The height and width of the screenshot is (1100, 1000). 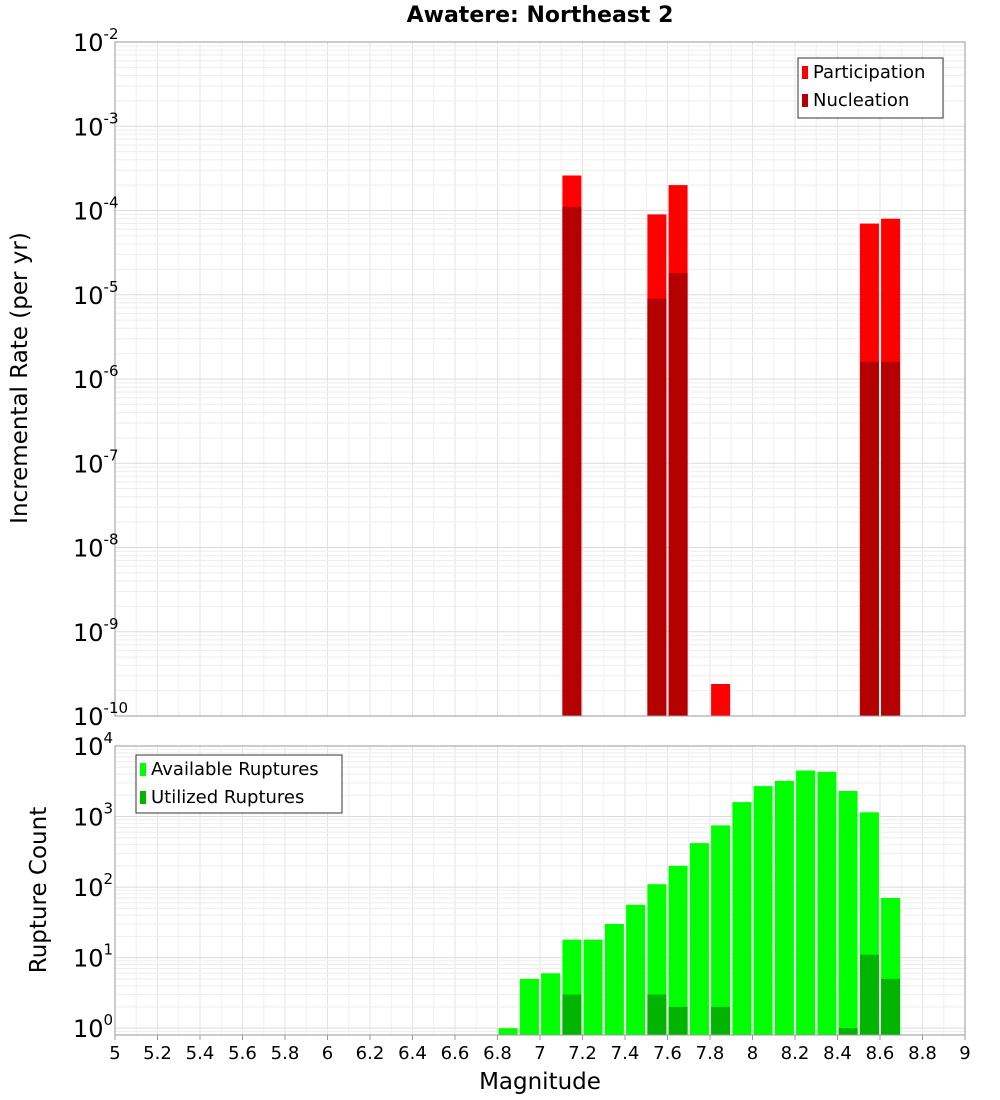 I want to click on x-tick-label: 7, so click(x=539, y=1053).